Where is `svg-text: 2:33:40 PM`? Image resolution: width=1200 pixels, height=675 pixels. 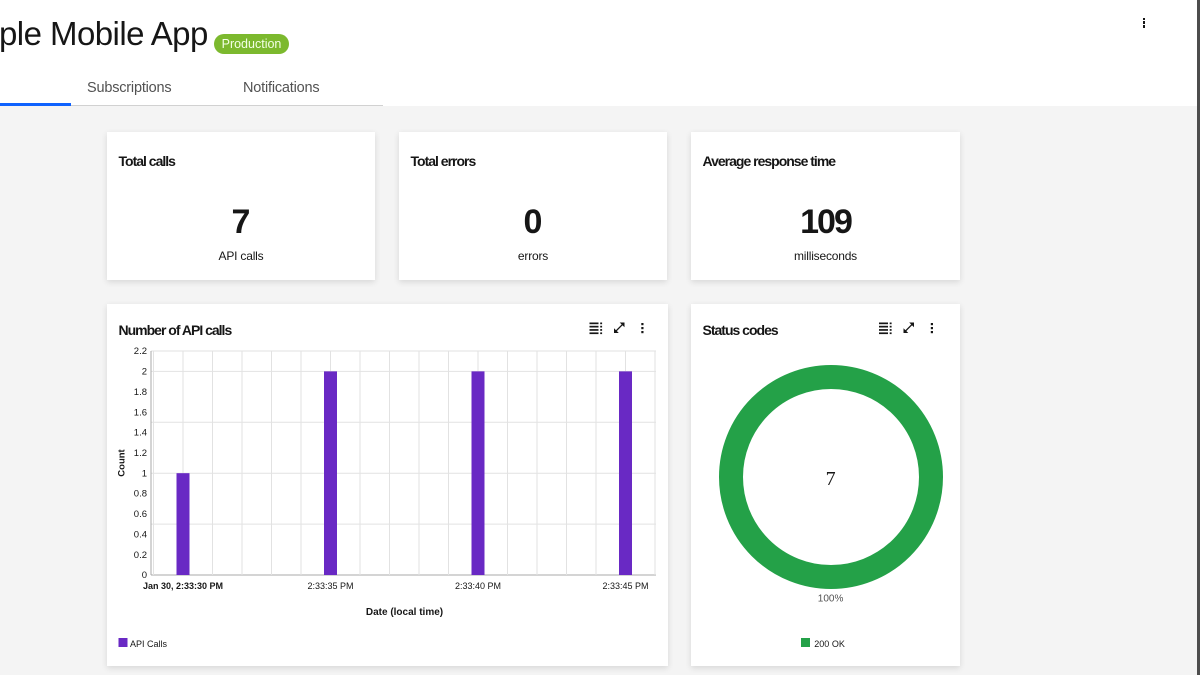 svg-text: 2:33:40 PM is located at coordinates (478, 586).